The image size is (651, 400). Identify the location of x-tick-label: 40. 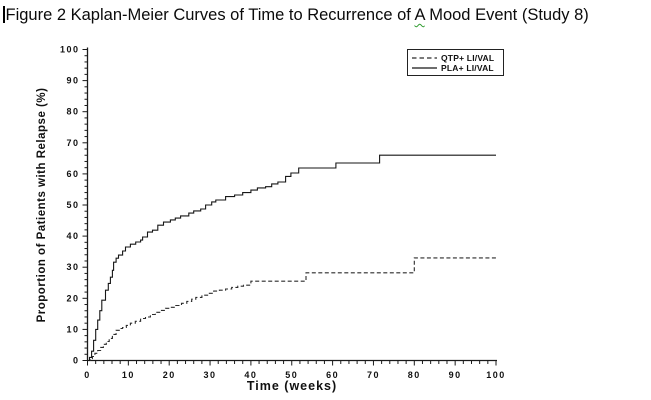
(250, 375).